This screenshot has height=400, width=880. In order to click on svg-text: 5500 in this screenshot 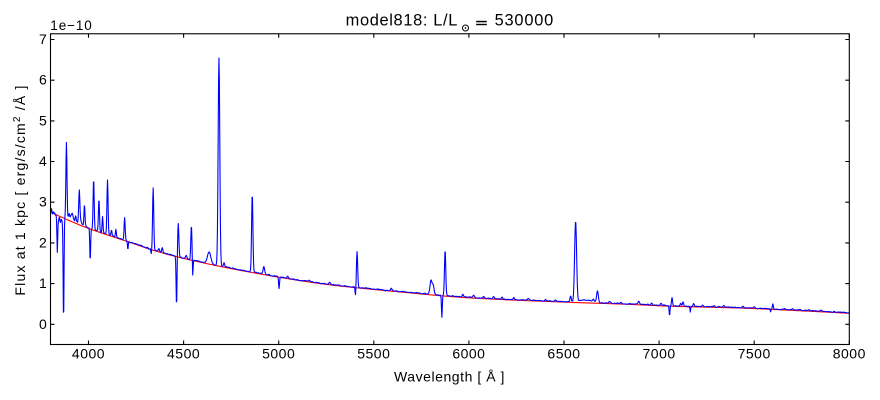, I will do `click(373, 353)`.